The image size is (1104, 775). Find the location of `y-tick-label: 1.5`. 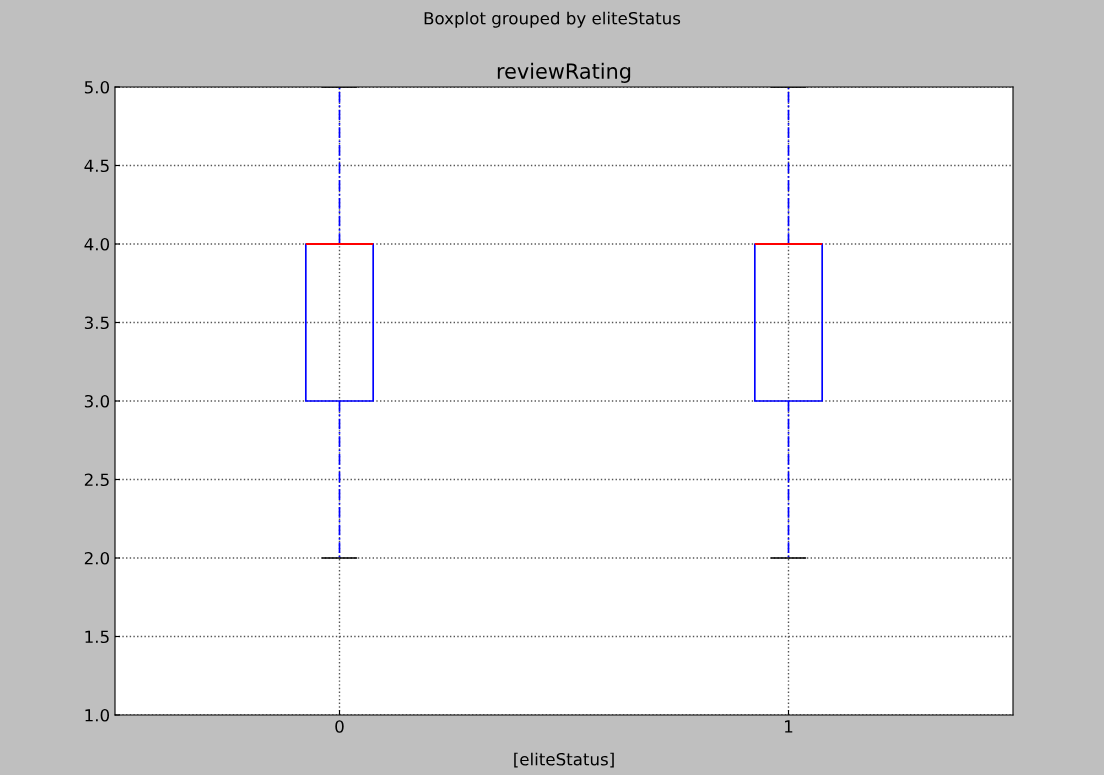

y-tick-label: 1.5 is located at coordinates (97, 637).